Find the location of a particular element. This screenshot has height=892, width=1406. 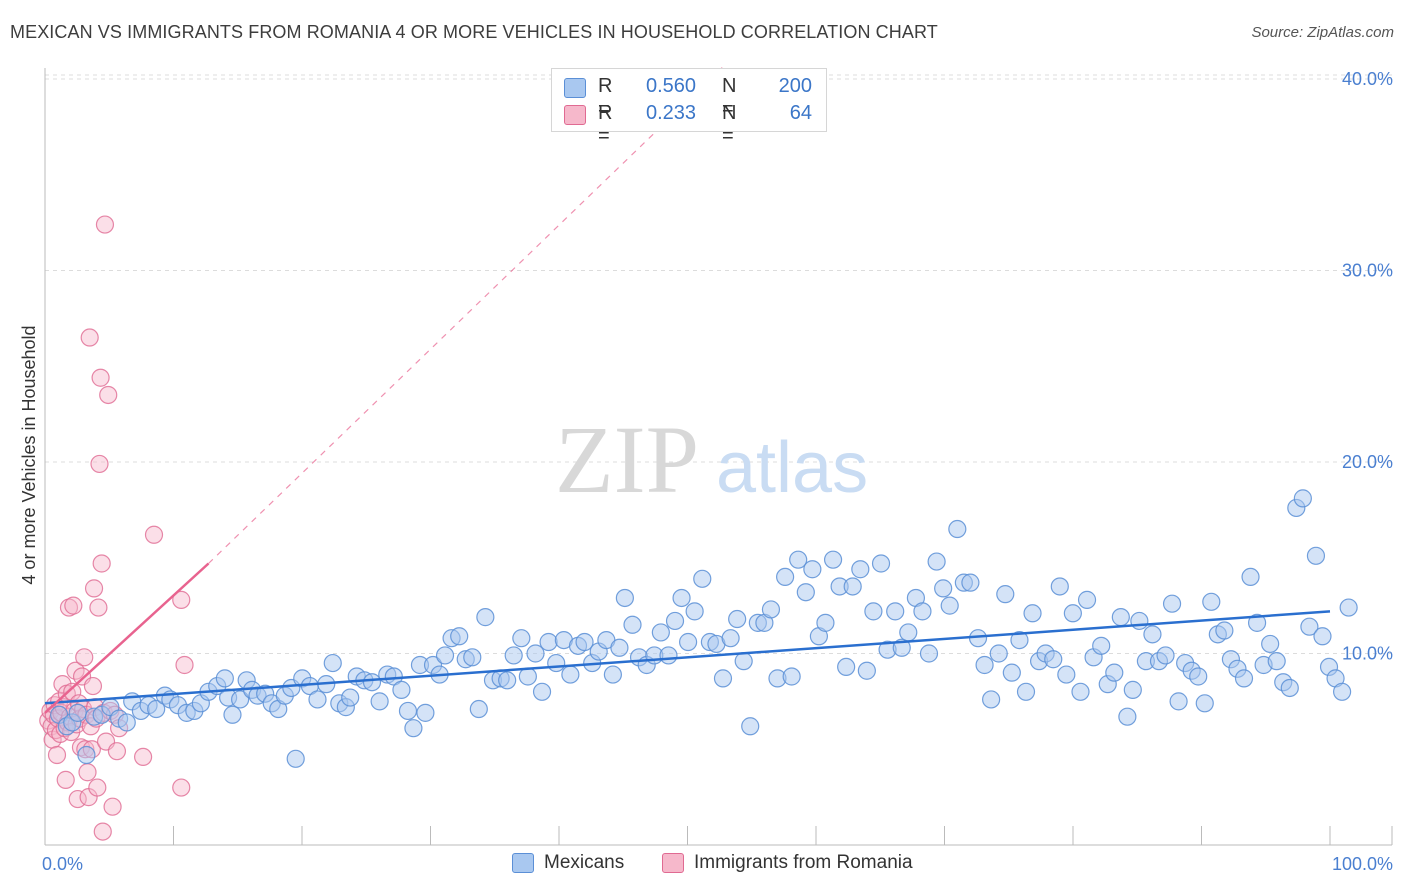

legend-n-label: N = is located at coordinates (729, 124).